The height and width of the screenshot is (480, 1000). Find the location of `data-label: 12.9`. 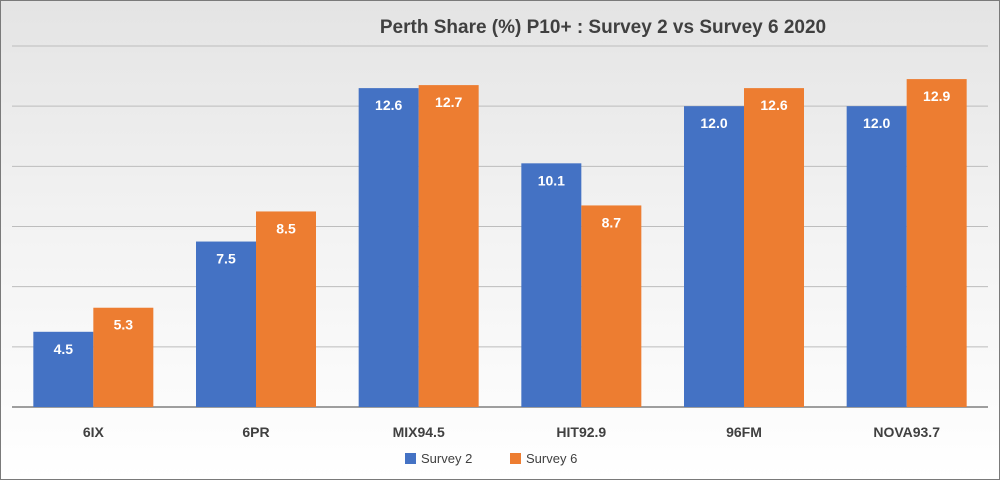

data-label: 12.9 is located at coordinates (936, 96).